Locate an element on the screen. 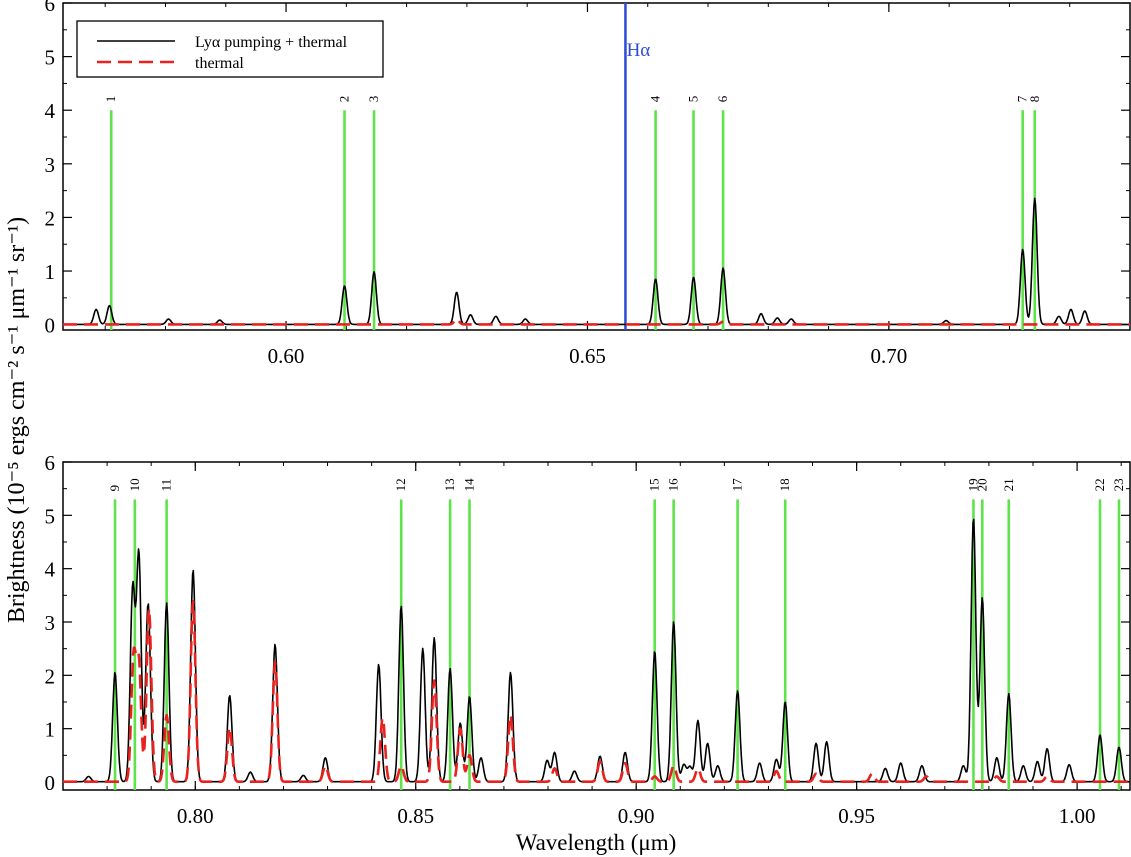  marker-label-1: 1 is located at coordinates (110, 99).